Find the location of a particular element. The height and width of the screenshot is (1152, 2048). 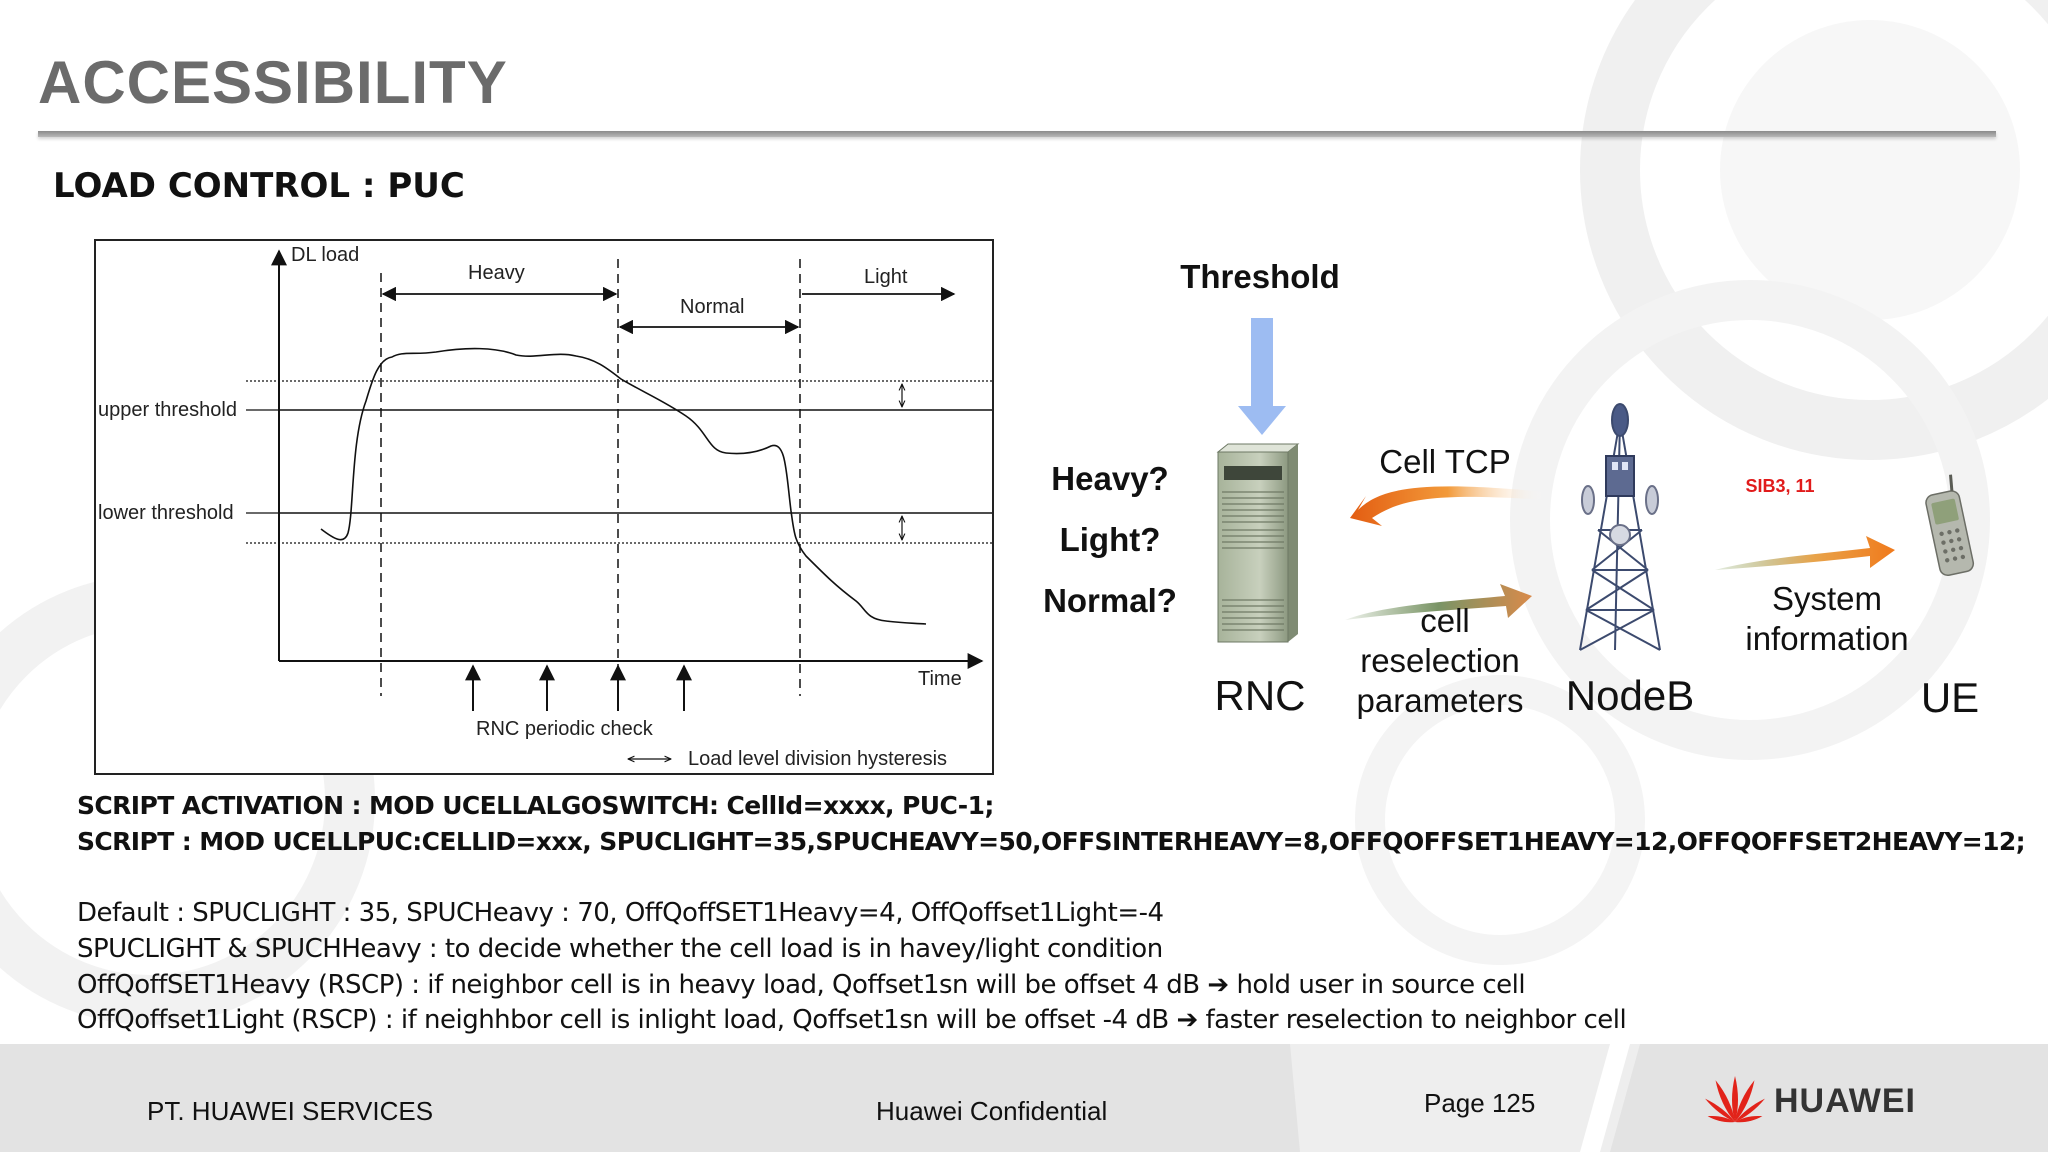

question-normal: Normal? is located at coordinates (1110, 600).